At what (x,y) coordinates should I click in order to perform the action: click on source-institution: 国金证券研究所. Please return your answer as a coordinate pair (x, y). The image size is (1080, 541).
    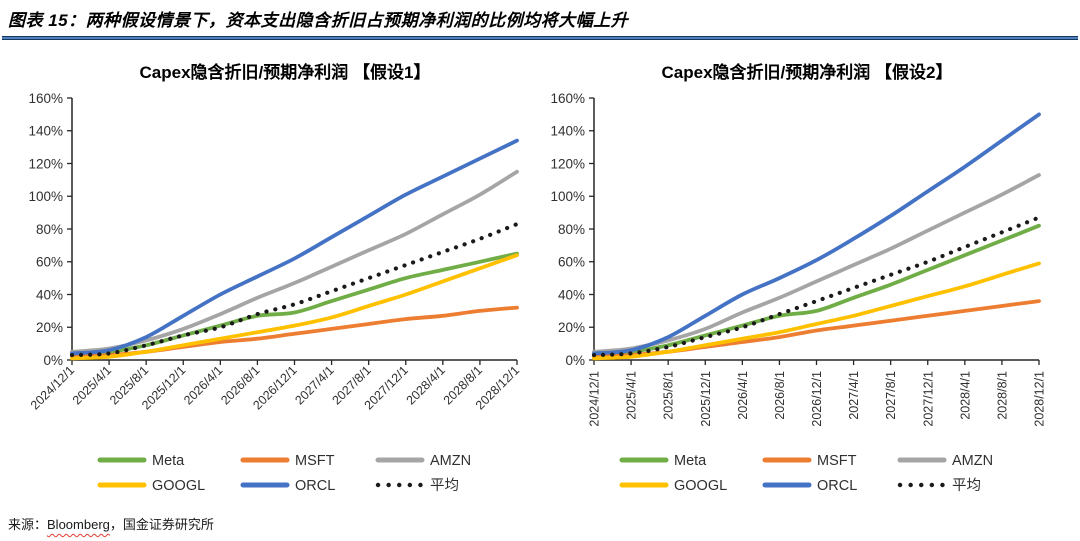
    Looking at the image, I should click on (168, 524).